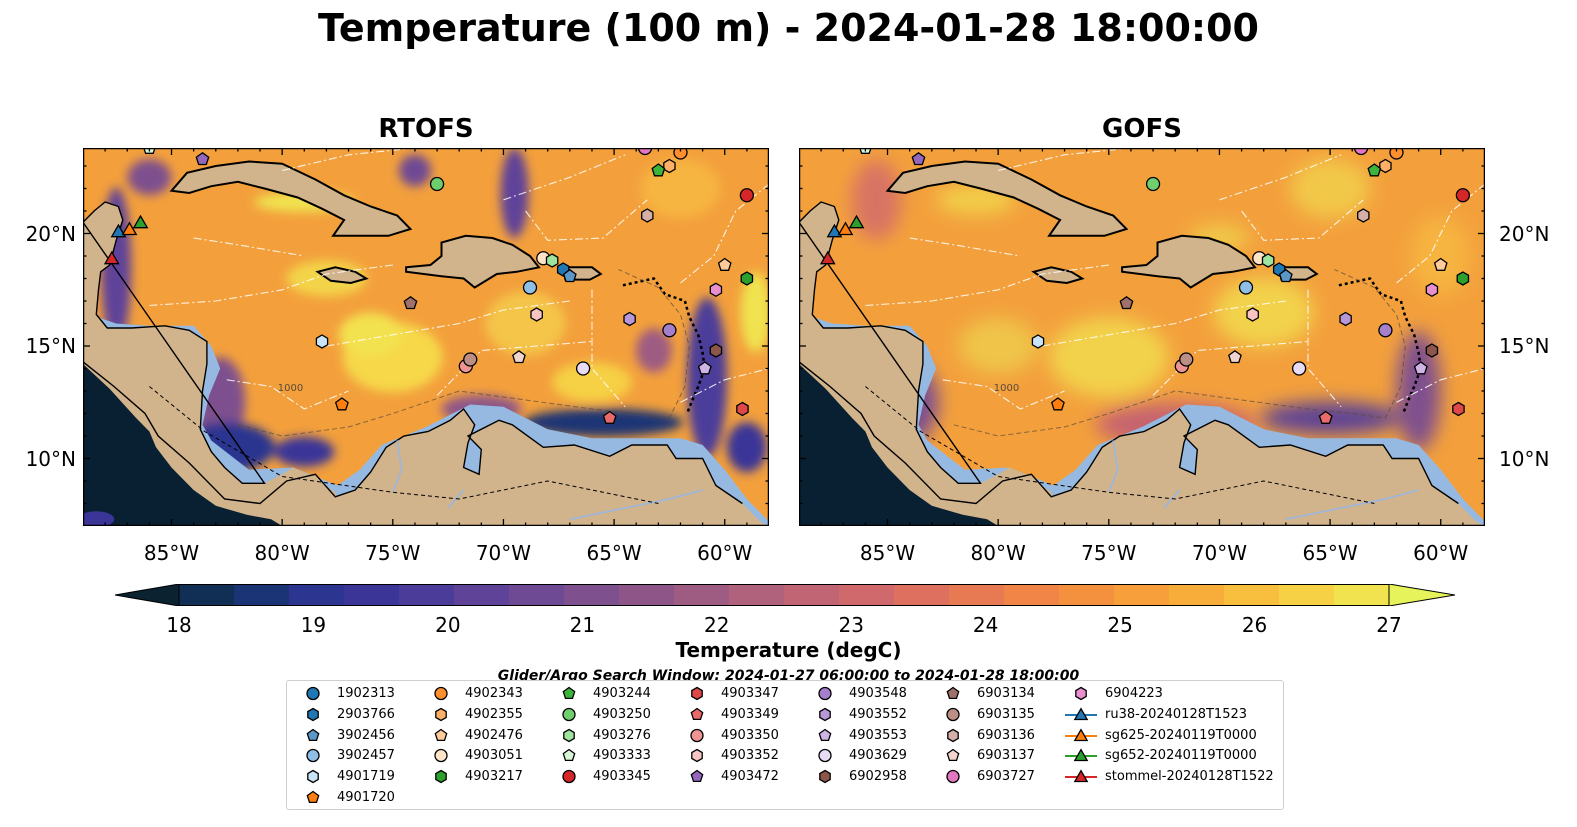 This screenshot has width=1577, height=827. Describe the element at coordinates (878, 777) in the screenshot. I see `legend-label: 6902958` at that location.